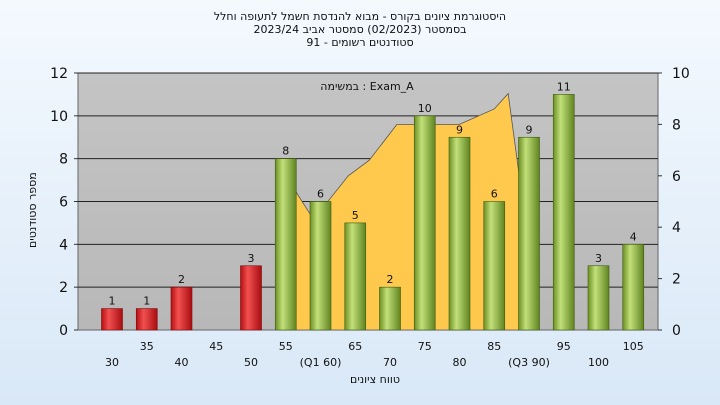 The image size is (720, 405). Describe the element at coordinates (360, 42) in the screenshot. I see `chart-subtitle-students: סטודנטים רשומים - 91` at that location.